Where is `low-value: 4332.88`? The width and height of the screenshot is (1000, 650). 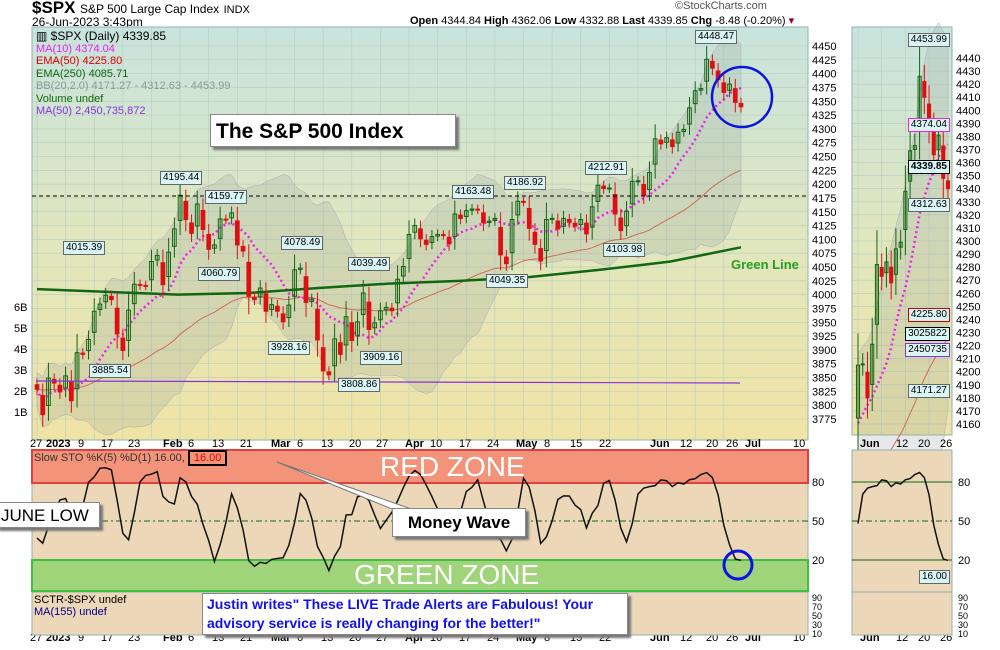
low-value: 4332.88 is located at coordinates (599, 21).